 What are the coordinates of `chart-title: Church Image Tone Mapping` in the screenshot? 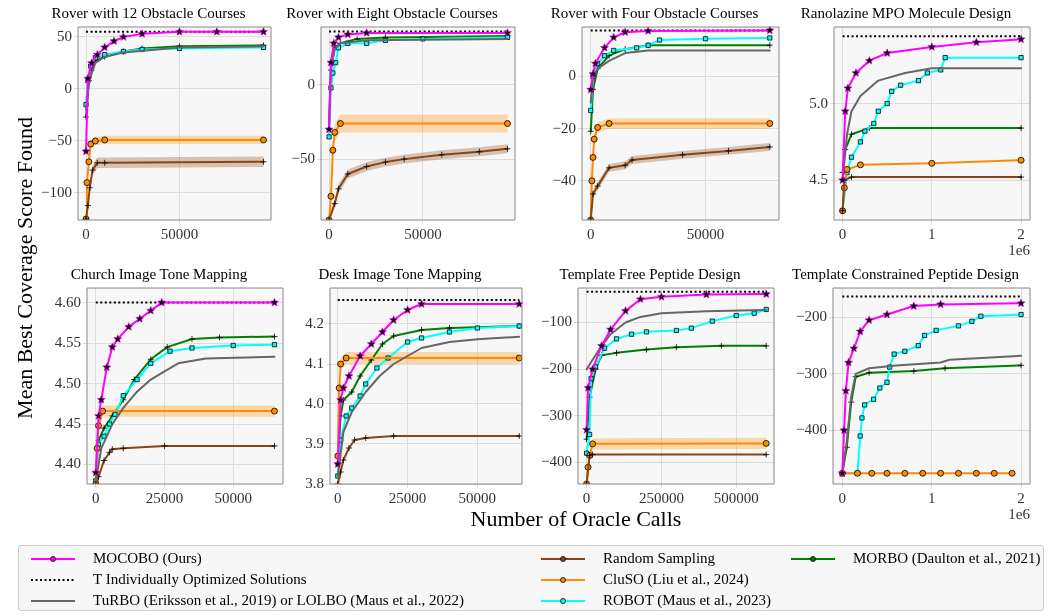 It's located at (159, 273).